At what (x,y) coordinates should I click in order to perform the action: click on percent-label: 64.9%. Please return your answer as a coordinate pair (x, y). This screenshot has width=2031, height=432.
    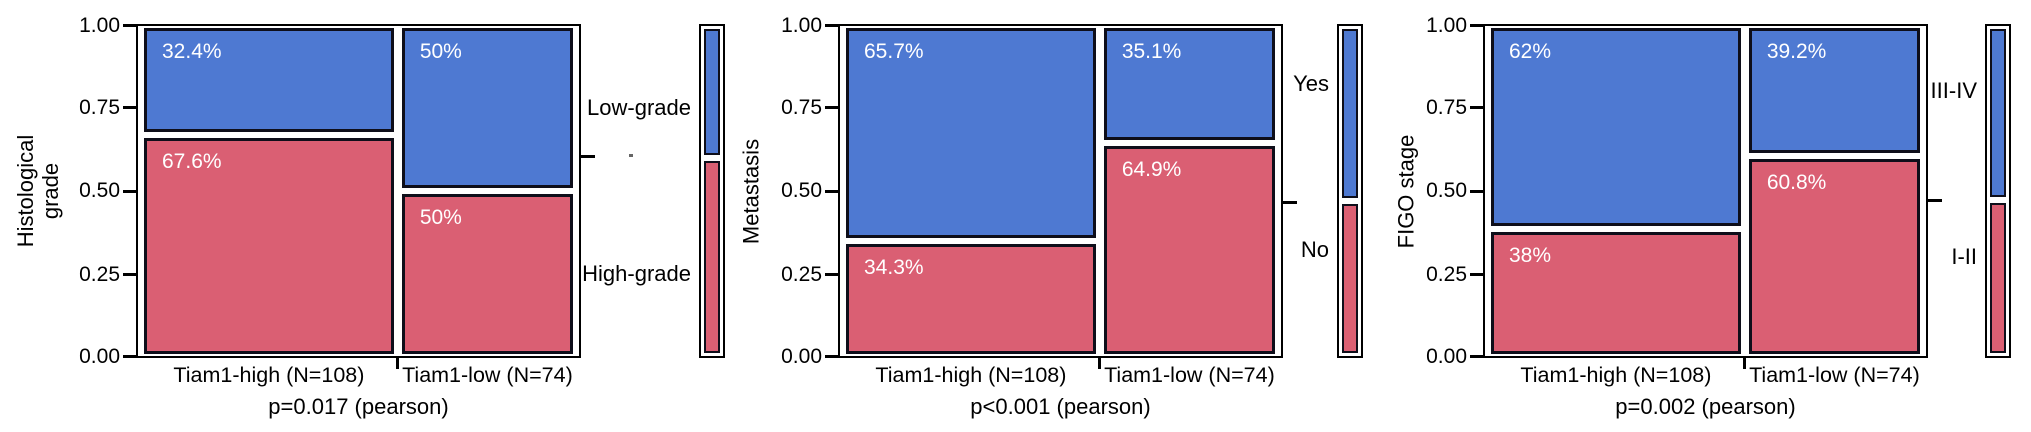
    Looking at the image, I should click on (1151, 170).